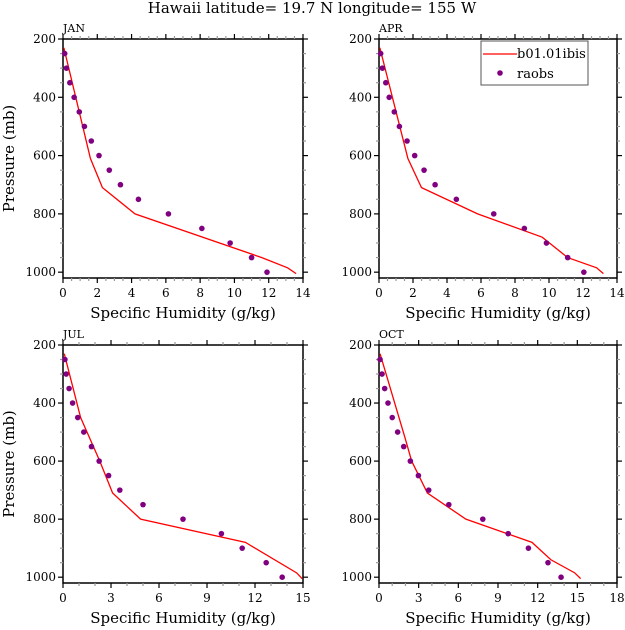  I want to click on panel-label: JUL, so click(73, 334).